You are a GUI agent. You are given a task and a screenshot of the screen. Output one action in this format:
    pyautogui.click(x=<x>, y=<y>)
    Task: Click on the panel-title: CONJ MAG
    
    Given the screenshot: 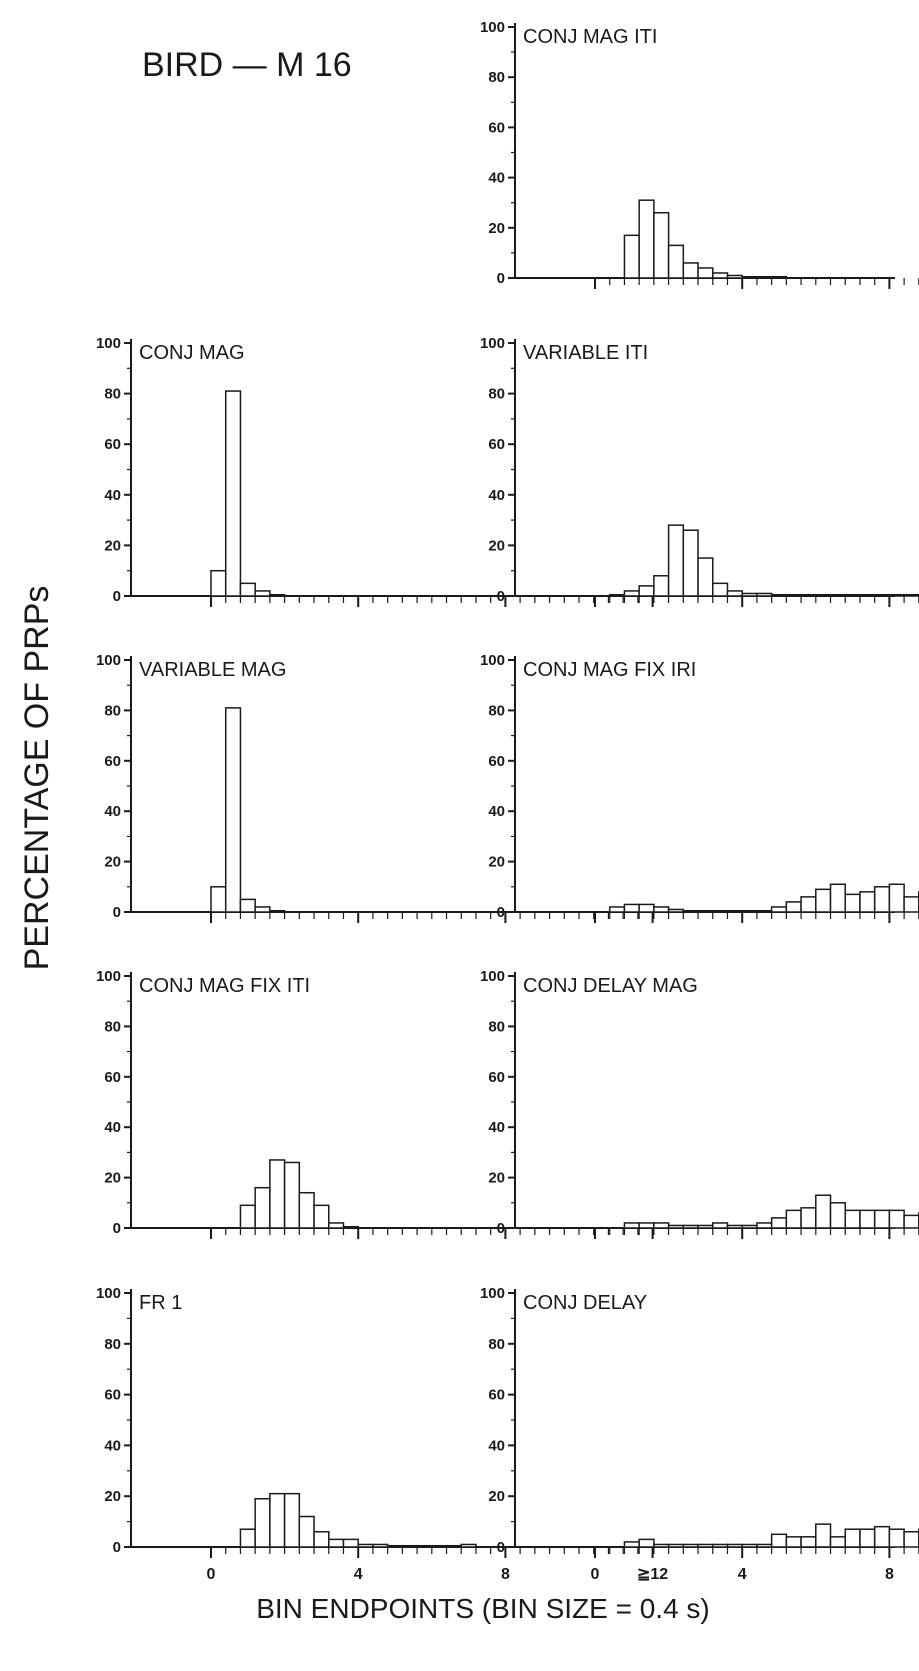 What is the action you would take?
    pyautogui.click(x=192, y=353)
    